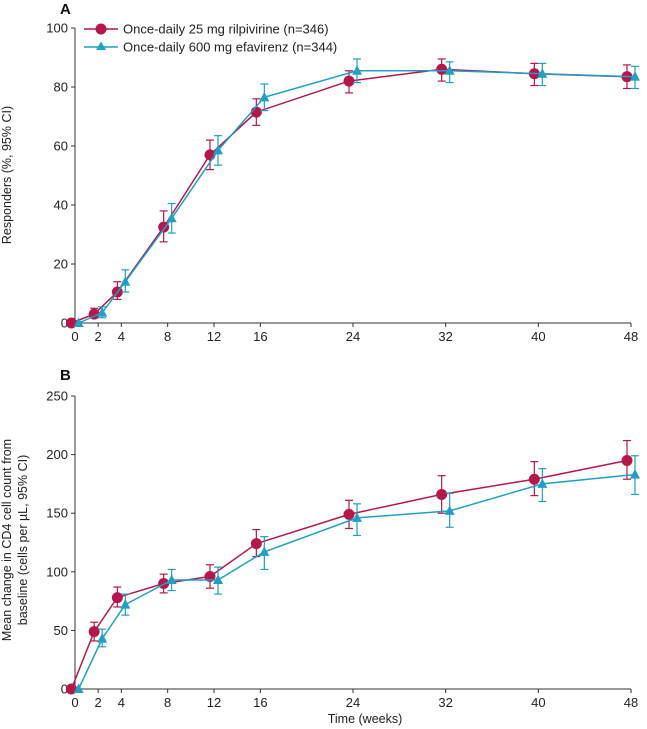  Describe the element at coordinates (61, 205) in the screenshot. I see `y-tick-label-a: 40` at that location.